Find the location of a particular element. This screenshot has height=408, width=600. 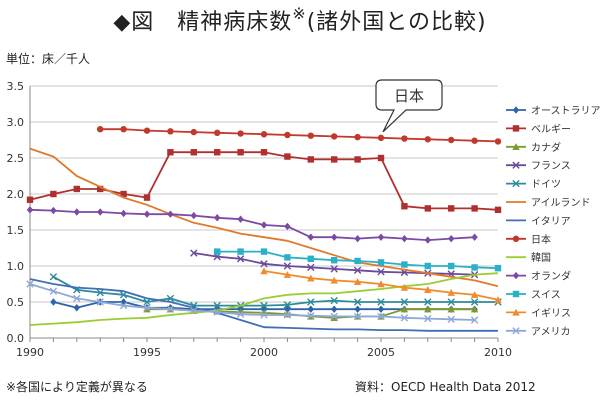

legend-label: スイス is located at coordinates (546, 295).